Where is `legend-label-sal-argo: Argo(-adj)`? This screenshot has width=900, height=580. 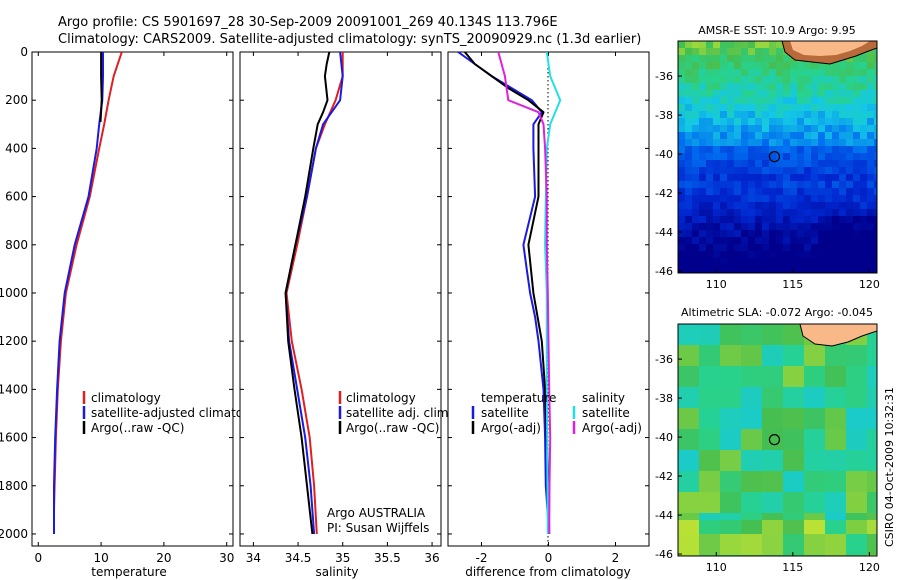 legend-label-sal-argo: Argo(-adj) is located at coordinates (612, 428).